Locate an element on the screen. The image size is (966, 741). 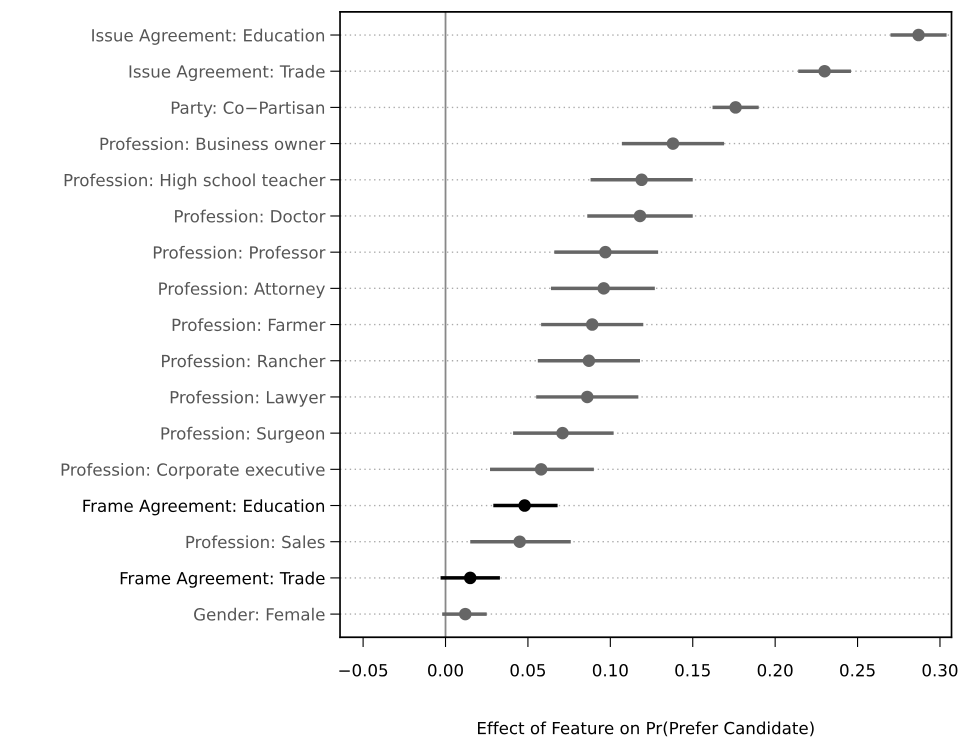
x-tick-label: 0.25 is located at coordinates (857, 670).